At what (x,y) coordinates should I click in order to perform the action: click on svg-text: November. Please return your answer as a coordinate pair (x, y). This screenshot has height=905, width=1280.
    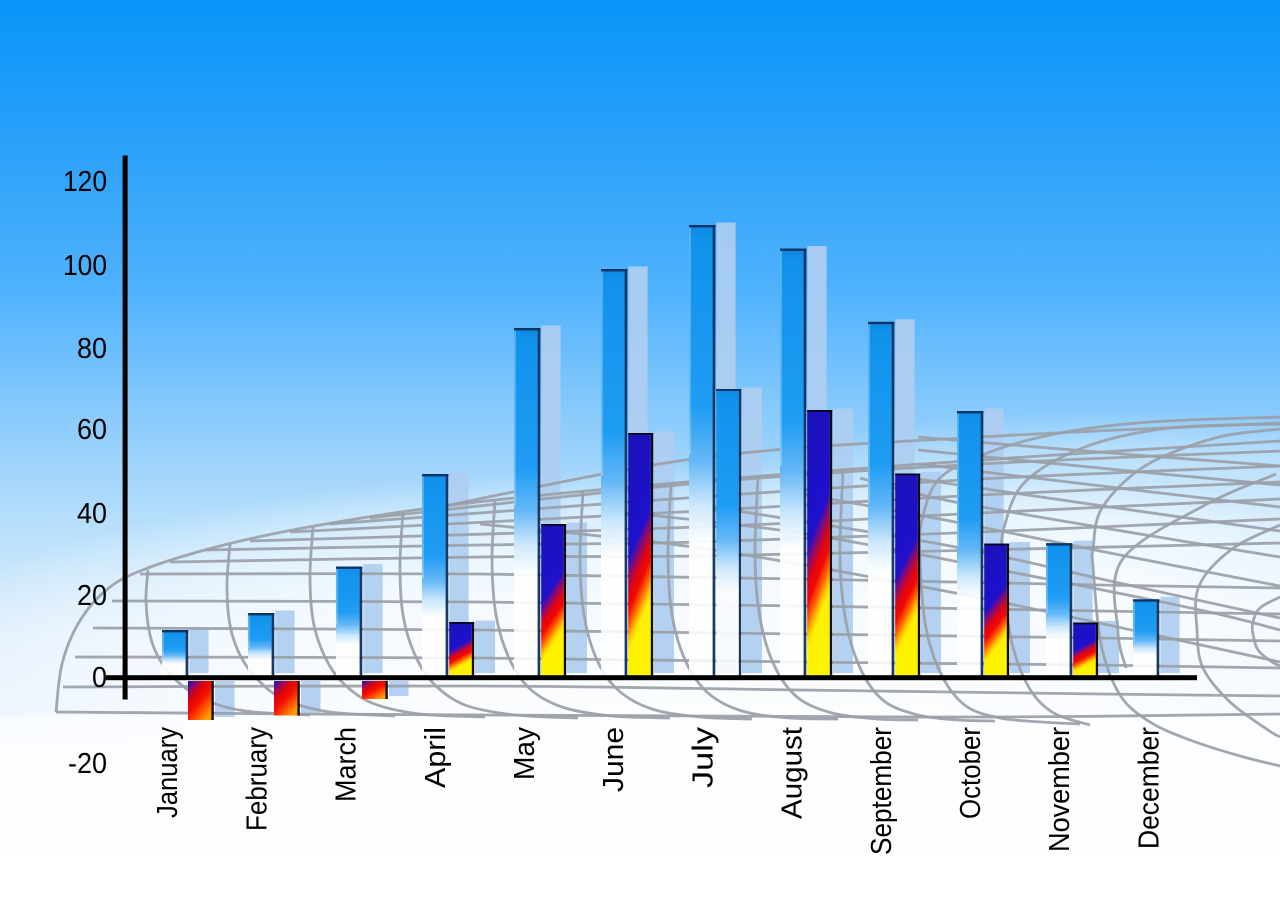
    Looking at the image, I should click on (1060, 789).